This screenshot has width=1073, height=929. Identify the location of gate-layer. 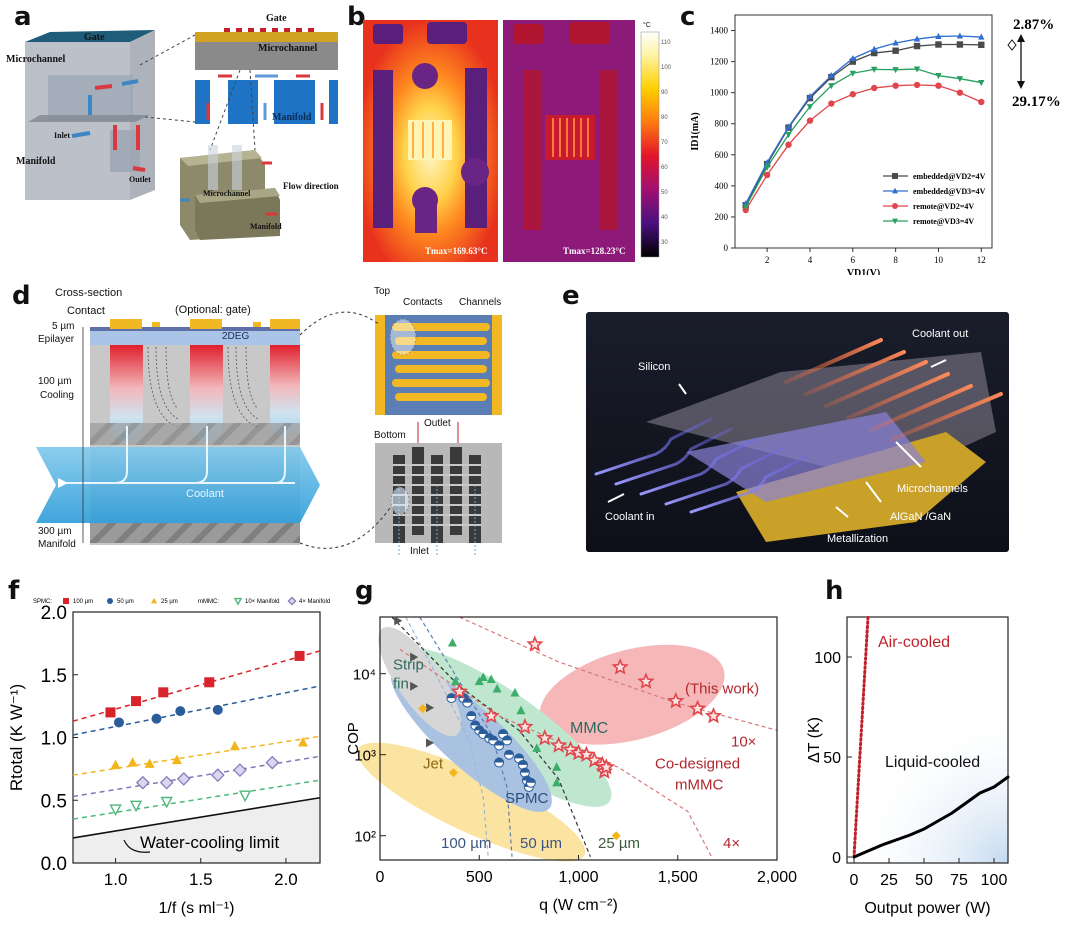
(266, 37).